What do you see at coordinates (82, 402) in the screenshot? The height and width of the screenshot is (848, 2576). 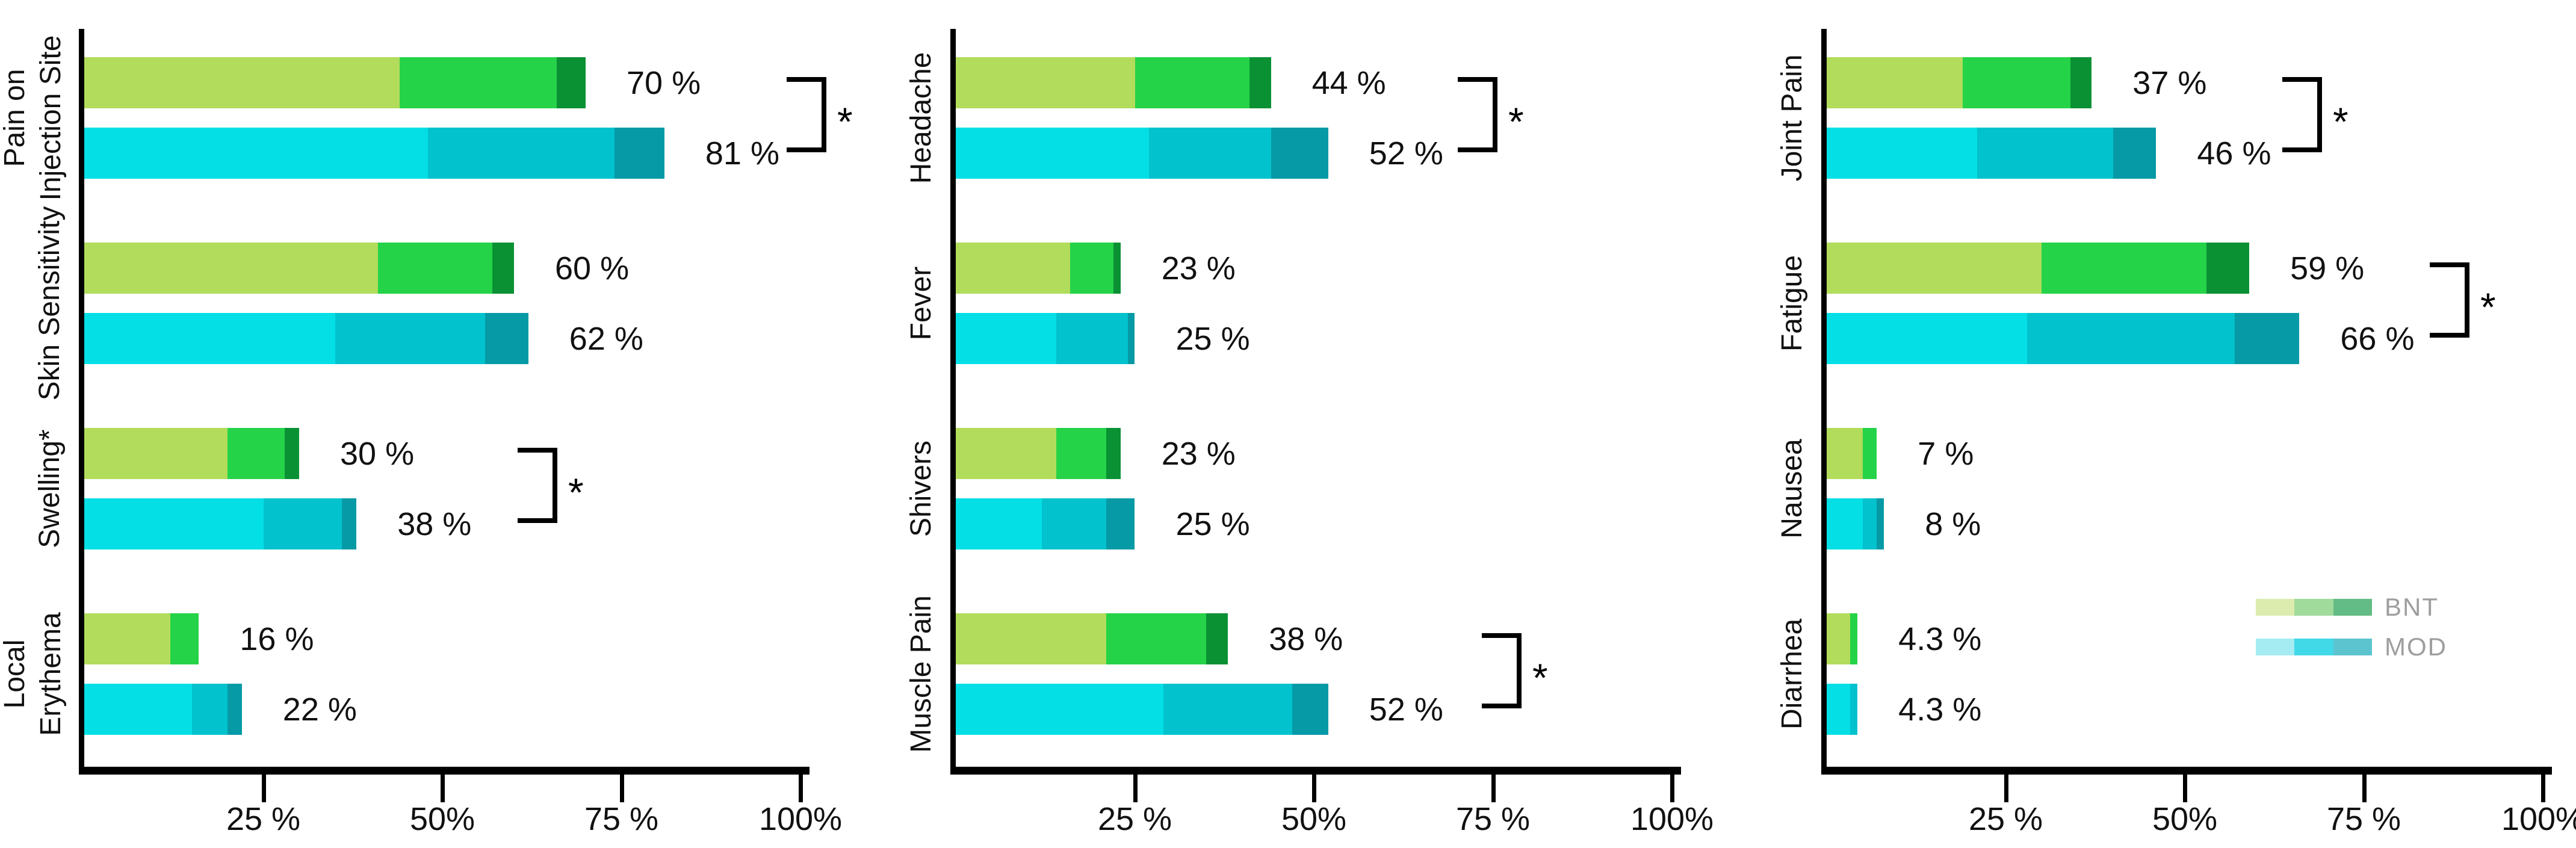 I see `y-axis` at bounding box center [82, 402].